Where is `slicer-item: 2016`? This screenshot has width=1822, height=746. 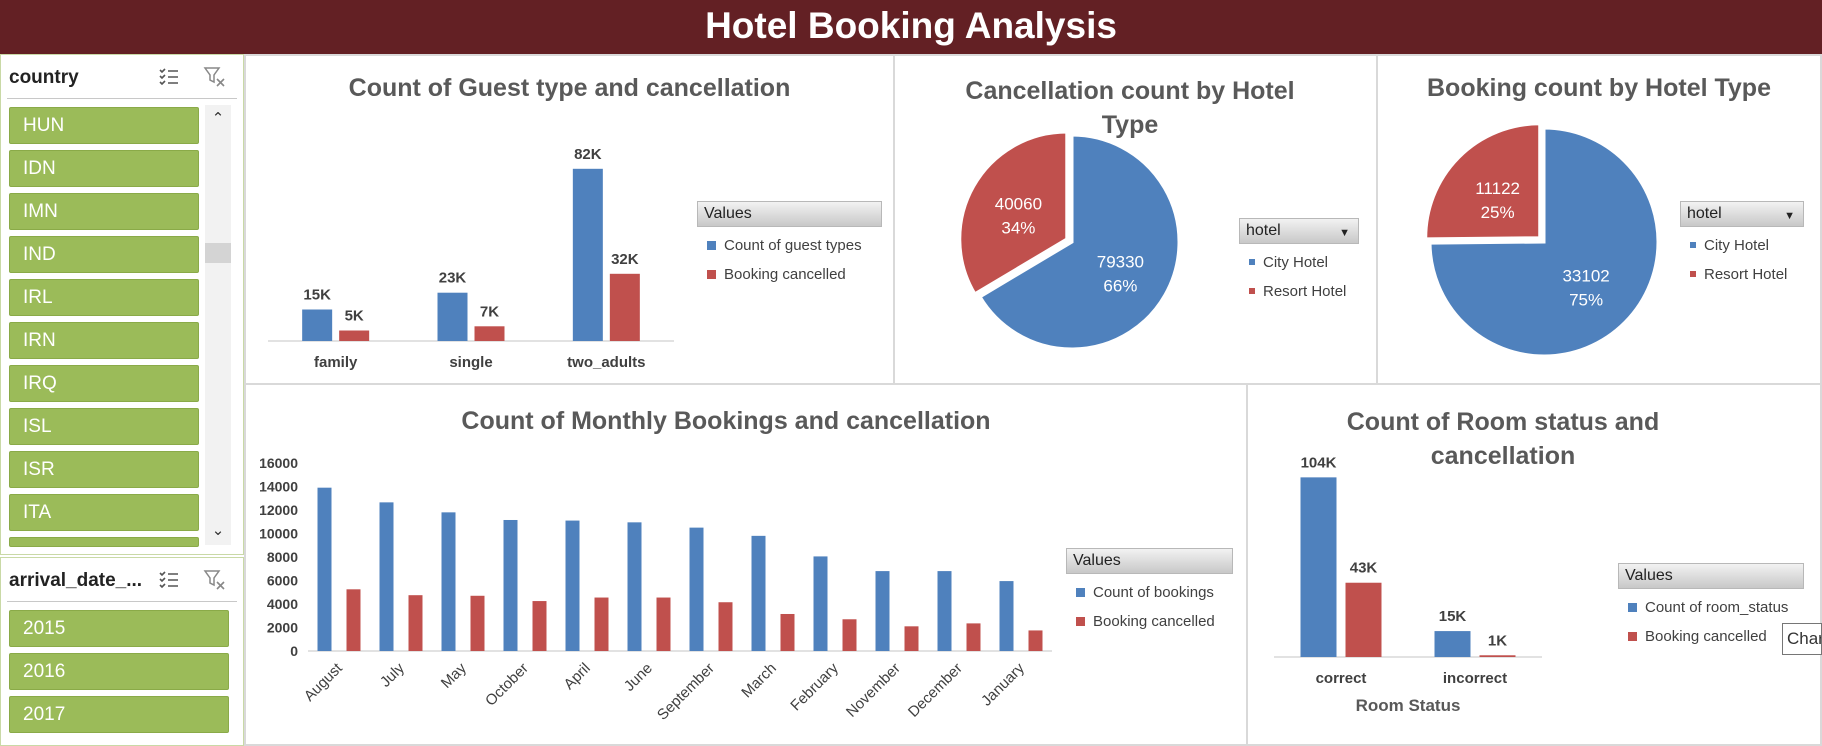
slicer-item: 2016 is located at coordinates (119, 671).